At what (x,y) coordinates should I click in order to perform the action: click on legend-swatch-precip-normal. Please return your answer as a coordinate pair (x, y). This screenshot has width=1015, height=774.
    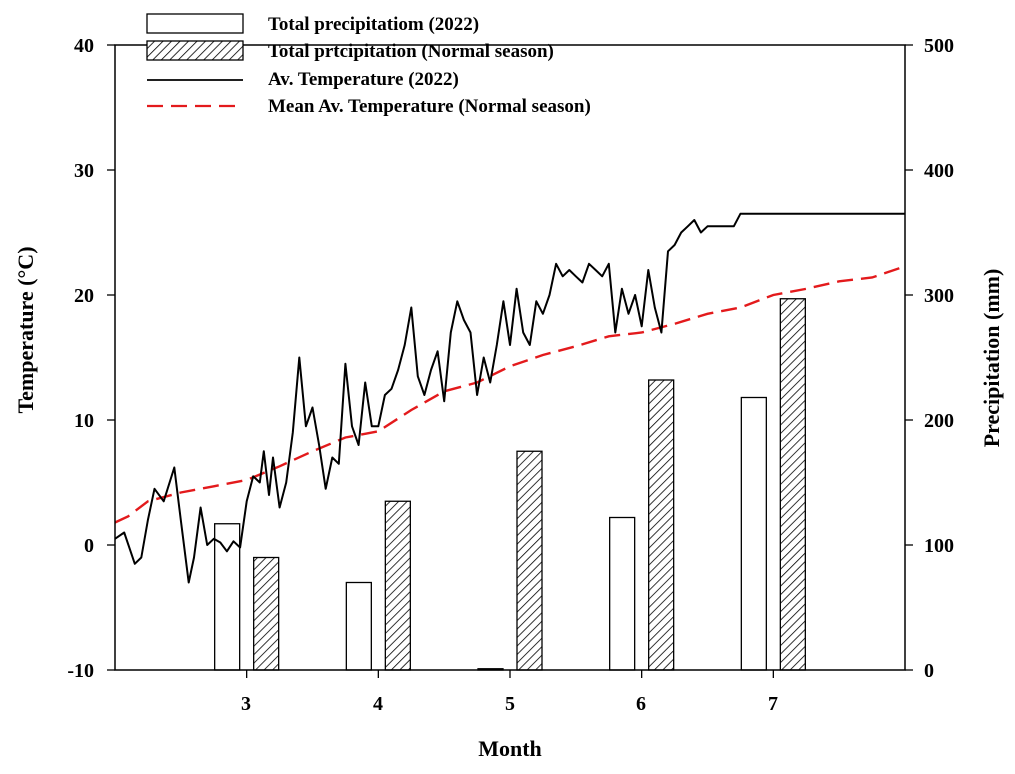
    Looking at the image, I should click on (195, 50).